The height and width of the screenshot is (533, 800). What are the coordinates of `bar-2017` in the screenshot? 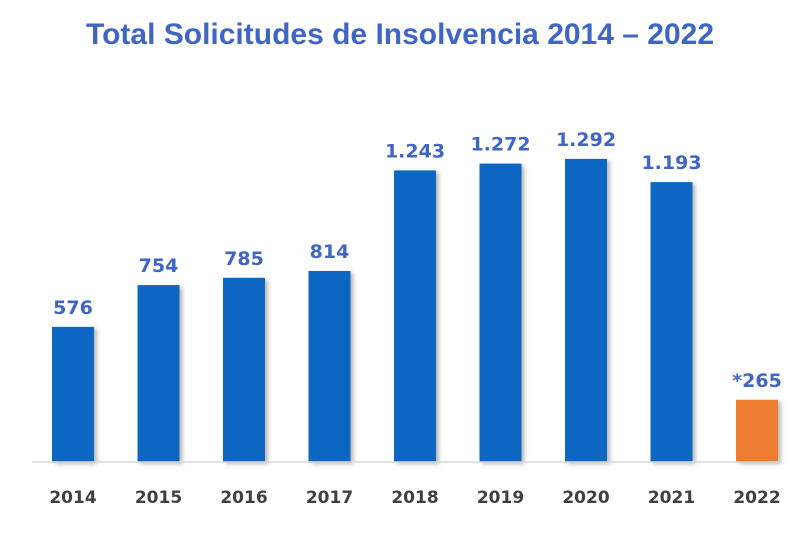 It's located at (329, 366).